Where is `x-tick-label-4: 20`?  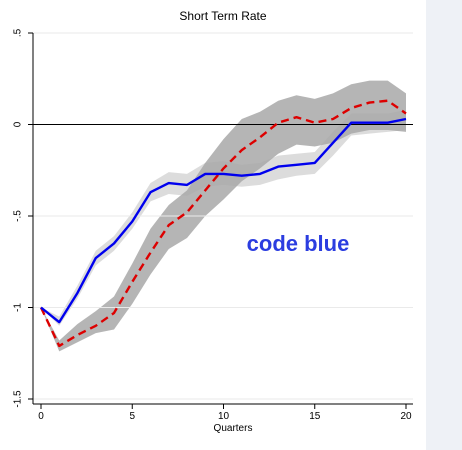 x-tick-label-4: 20 is located at coordinates (406, 416).